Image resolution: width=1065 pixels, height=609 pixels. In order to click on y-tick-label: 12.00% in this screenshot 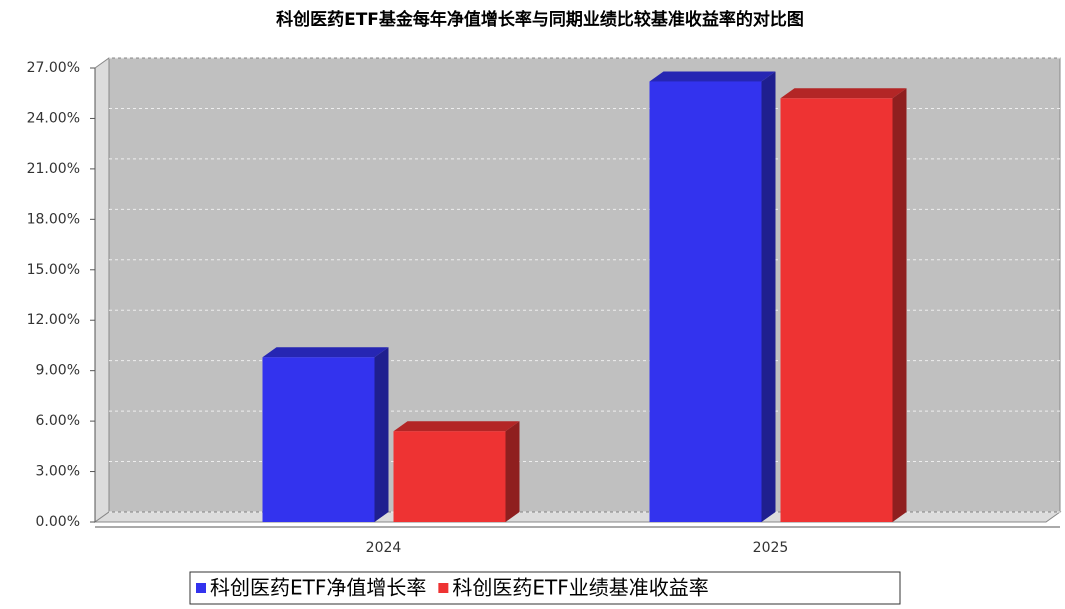, I will do `click(53, 320)`.